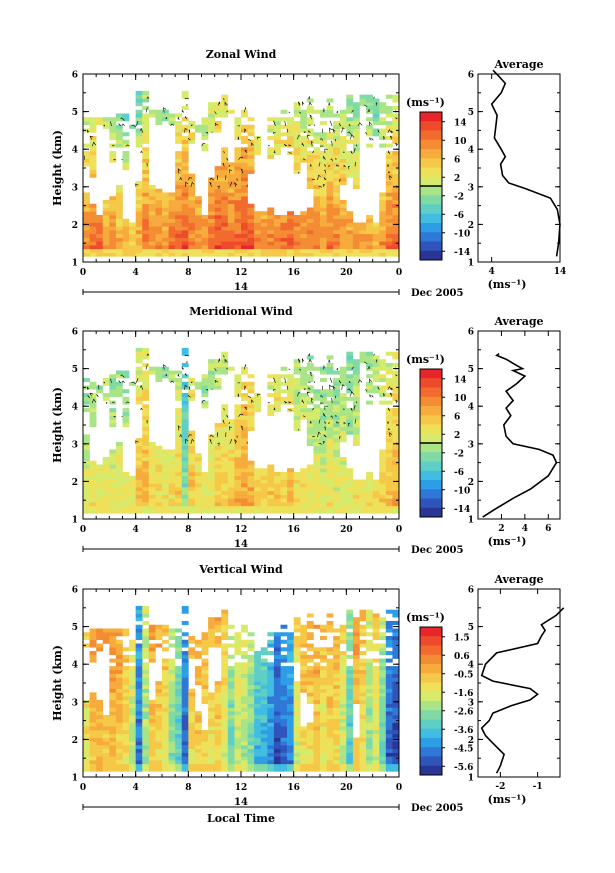 This screenshot has width=615, height=873. I want to click on profile-x-tick-label: 4, so click(492, 272).